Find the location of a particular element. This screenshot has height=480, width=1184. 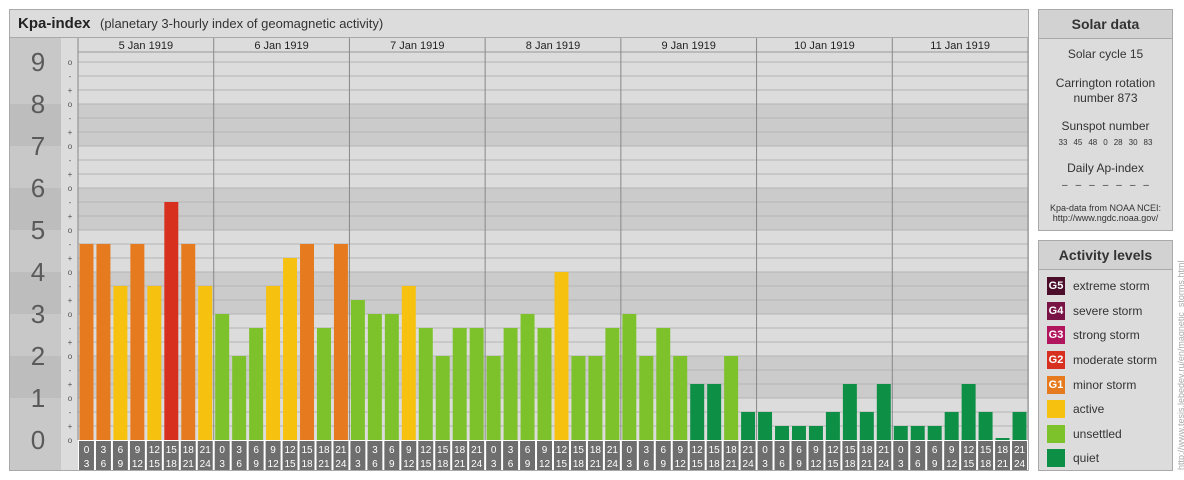

legend-swatch is located at coordinates (1056, 458).